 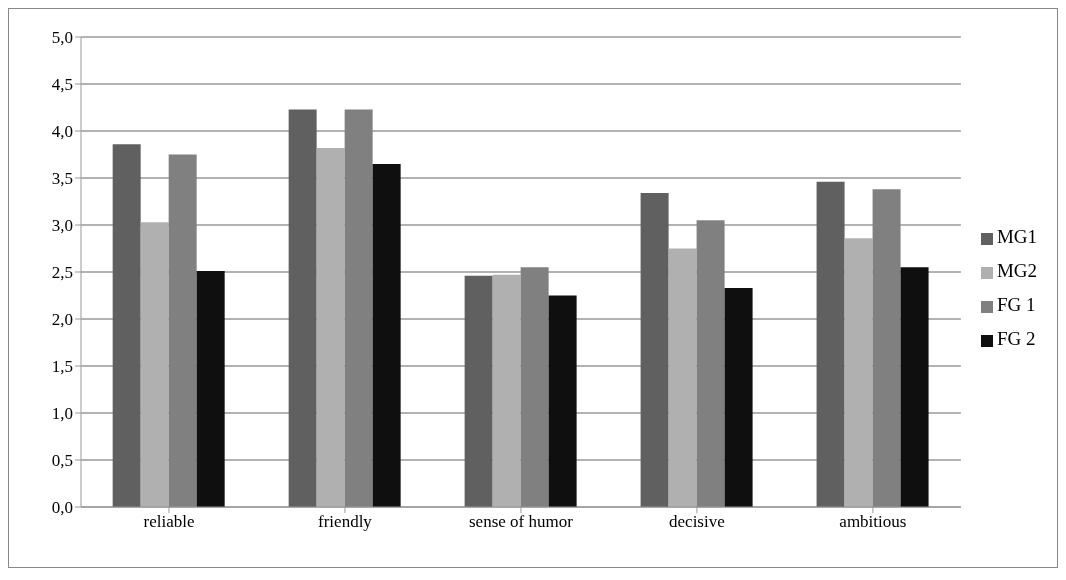 I want to click on y-tick-label: 4,0, so click(x=62, y=132).